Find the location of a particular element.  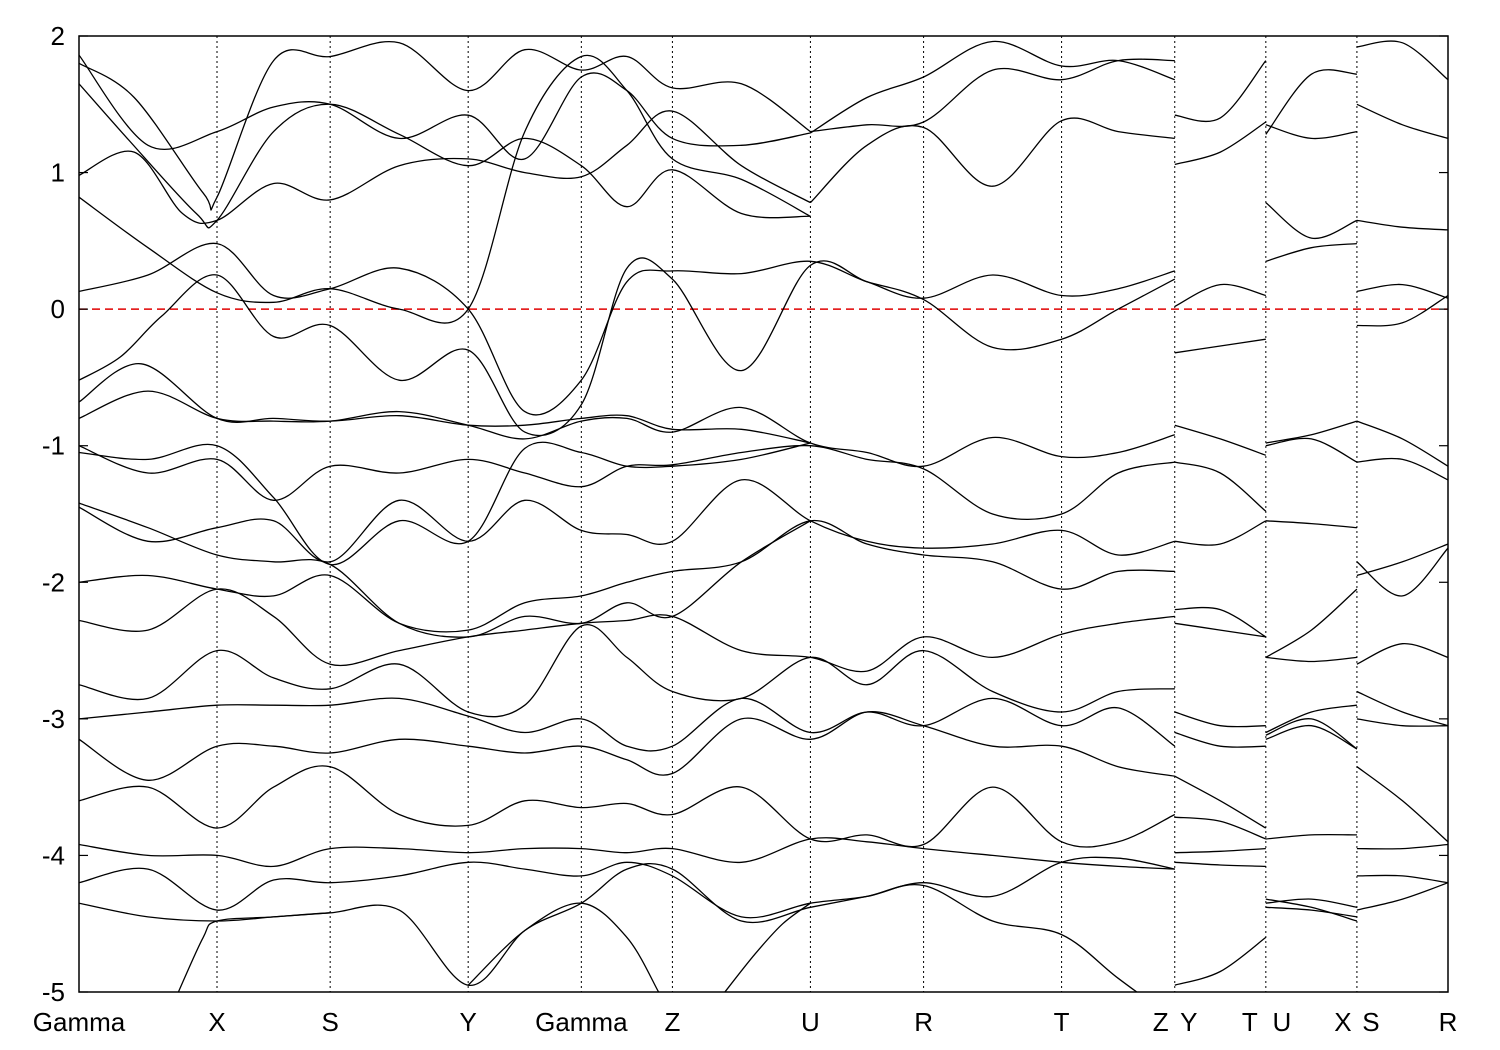

y-tick-label: -4 is located at coordinates (53, 855).